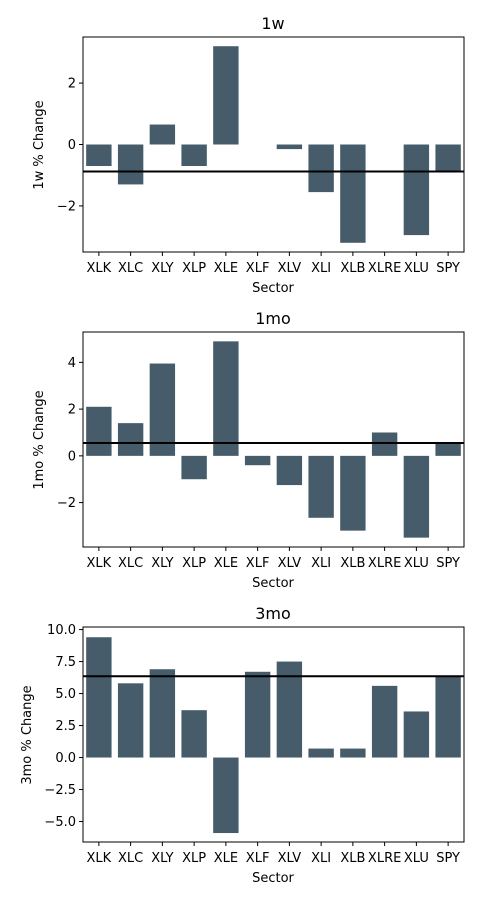  I want to click on y-tick-label: 4, so click(72, 363).